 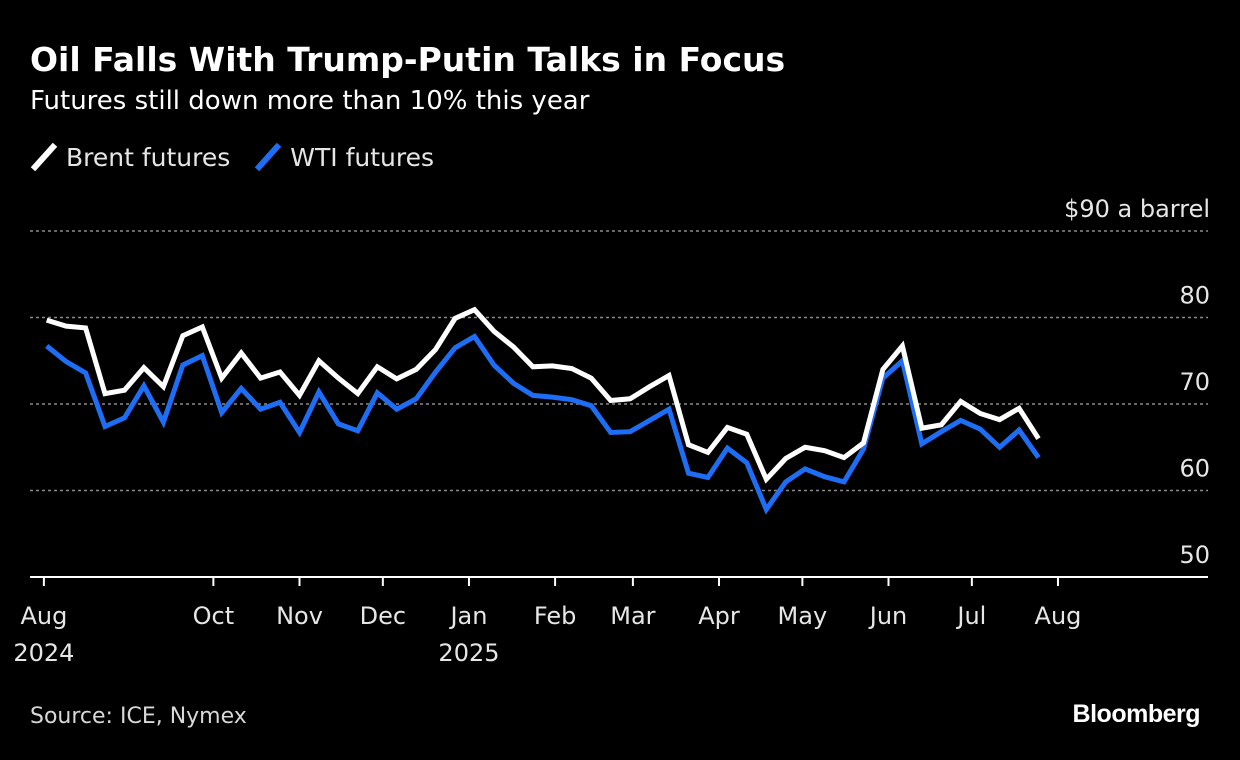 I want to click on x-tick-label: Apr, so click(x=719, y=616).